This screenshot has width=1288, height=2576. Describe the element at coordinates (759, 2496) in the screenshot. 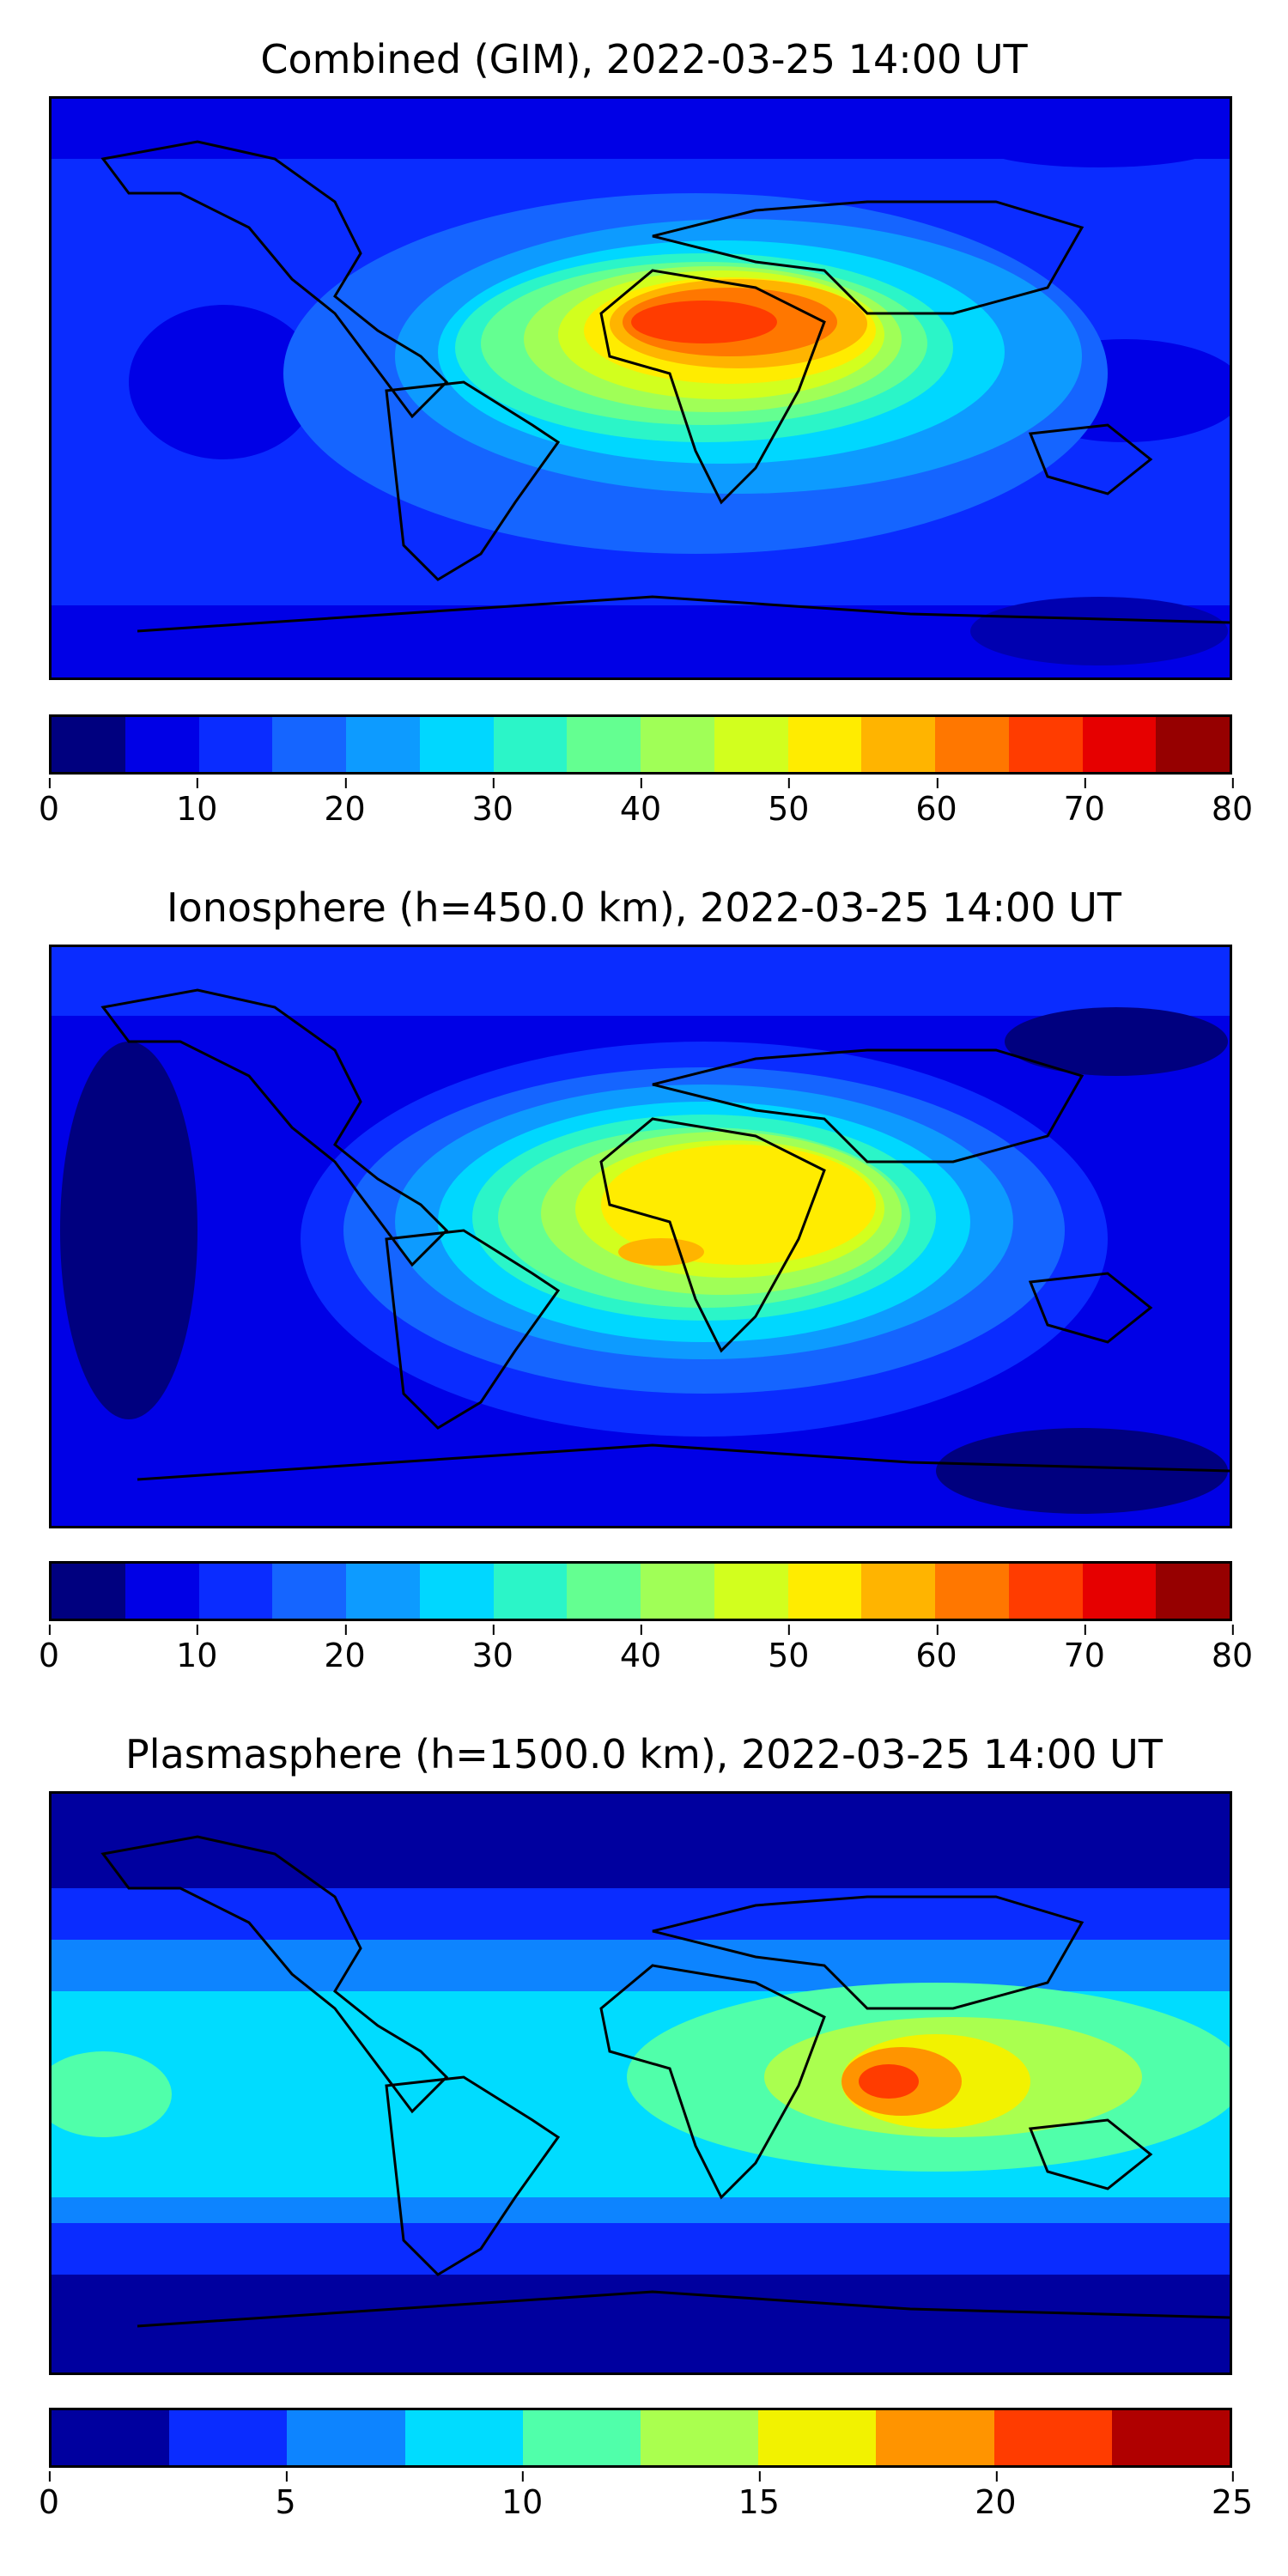

I see `colorbar-tick-label: 15` at that location.